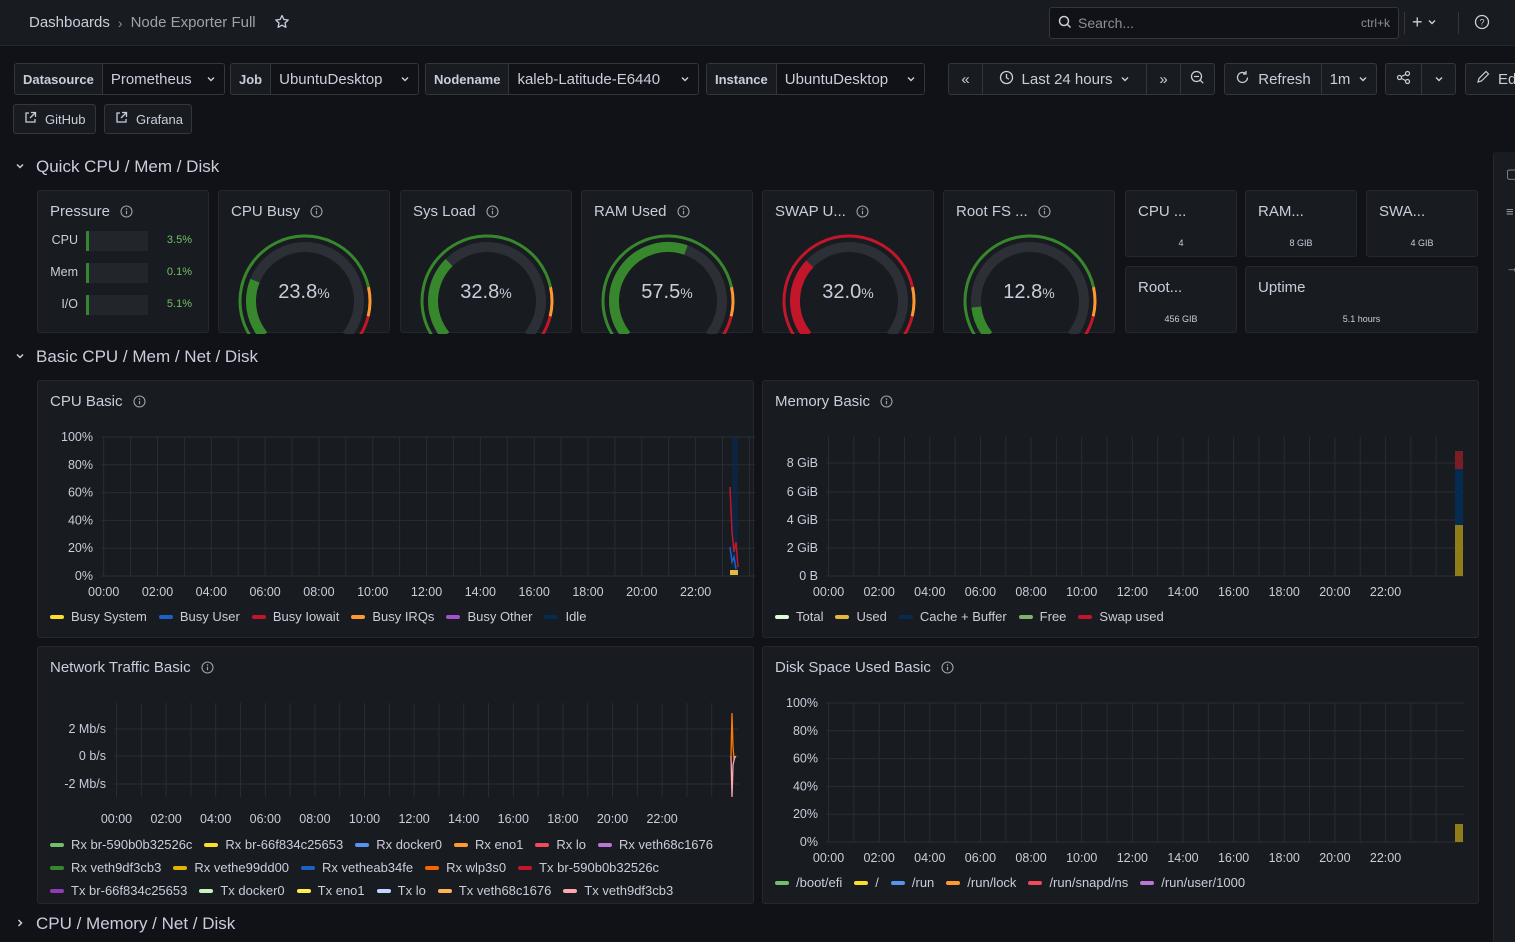  What do you see at coordinates (1064, 79) in the screenshot?
I see `time-range-picker: Last 24 hours` at bounding box center [1064, 79].